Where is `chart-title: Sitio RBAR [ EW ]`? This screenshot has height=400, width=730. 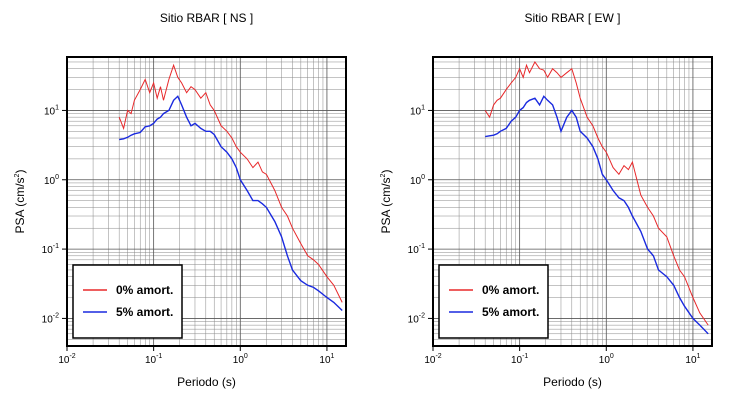
chart-title: Sitio RBAR [ EW ] is located at coordinates (572, 18).